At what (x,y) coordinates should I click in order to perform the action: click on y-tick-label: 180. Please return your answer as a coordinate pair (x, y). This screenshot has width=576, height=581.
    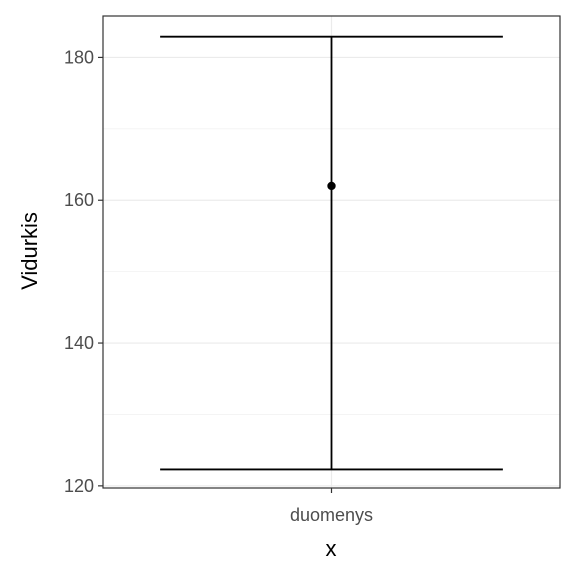
    Looking at the image, I should click on (79, 57).